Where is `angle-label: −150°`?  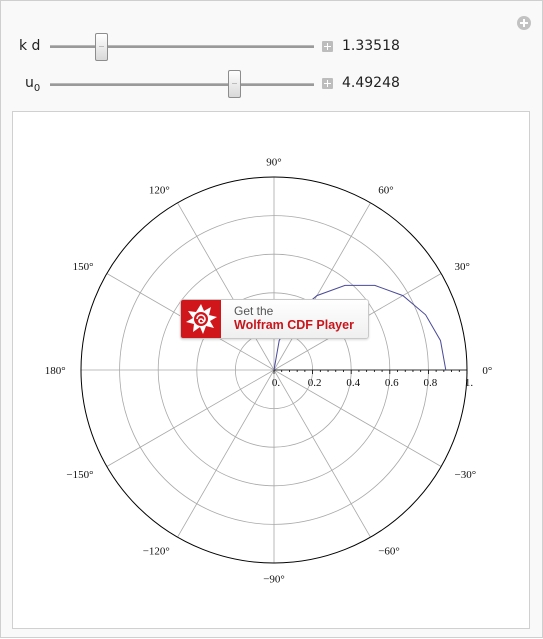 angle-label: −150° is located at coordinates (79, 475).